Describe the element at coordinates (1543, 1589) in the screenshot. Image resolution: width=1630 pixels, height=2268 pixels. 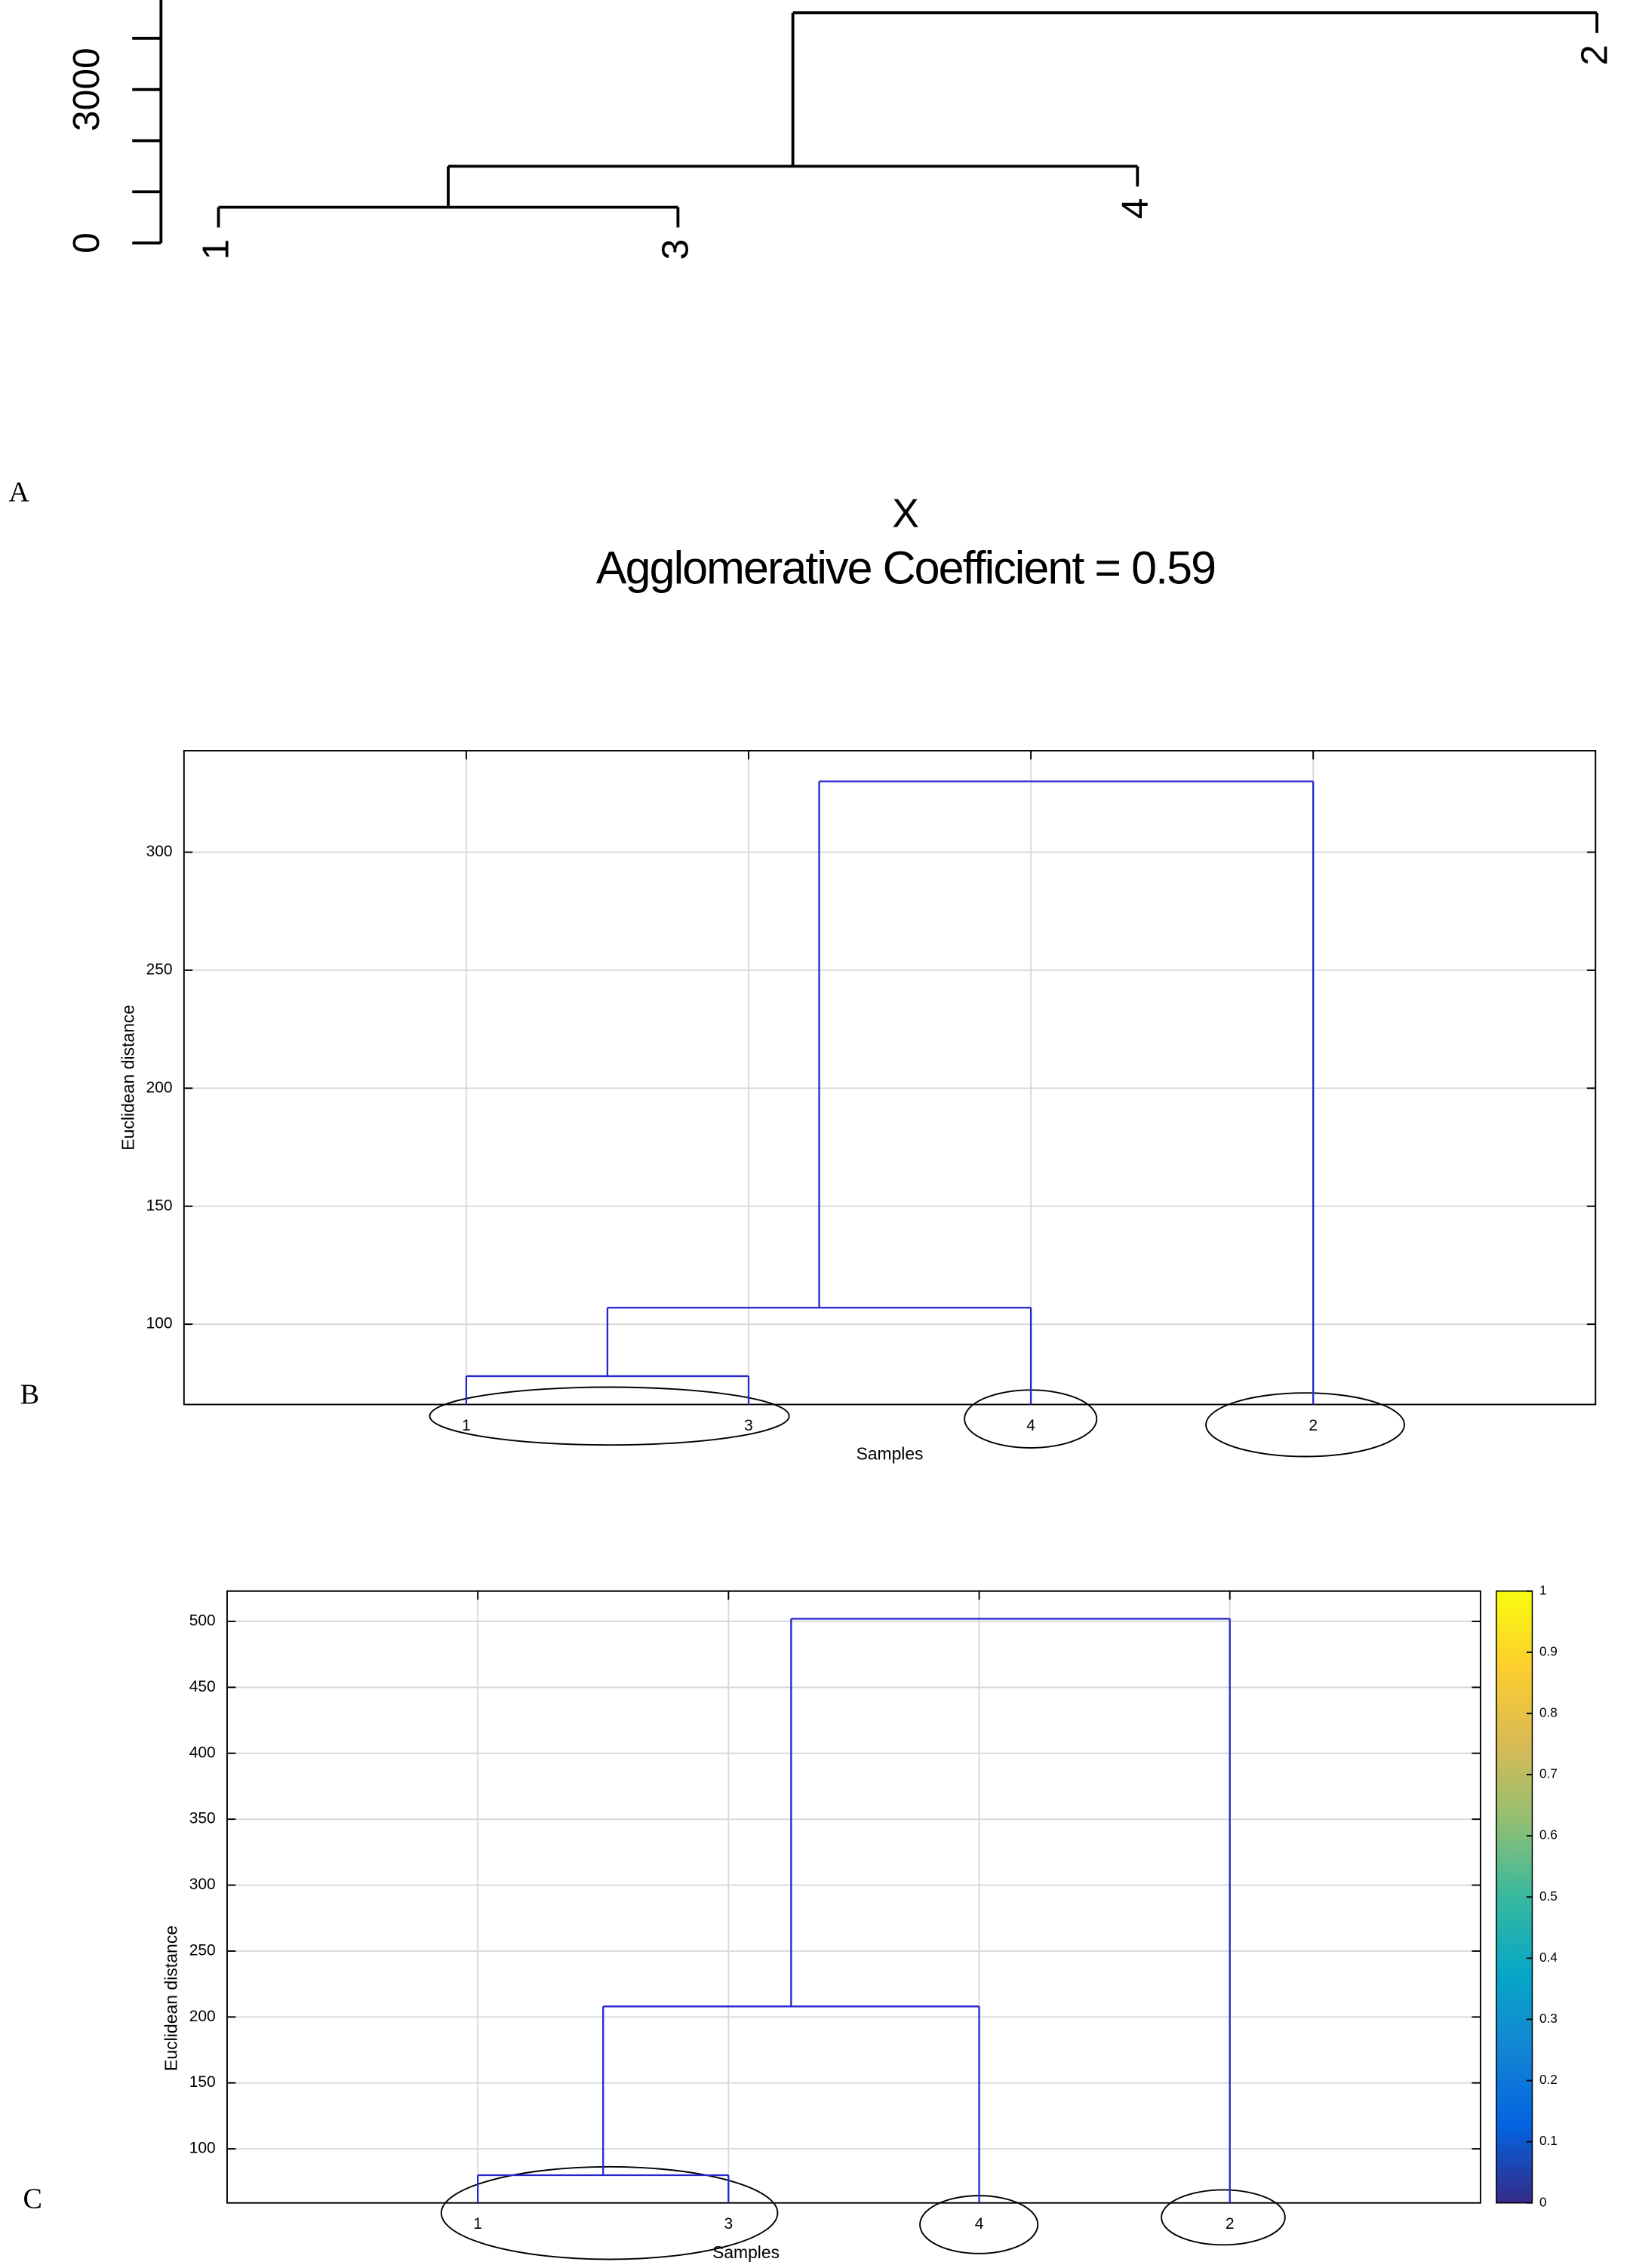
I see `colorbar-tick-label: 1` at that location.